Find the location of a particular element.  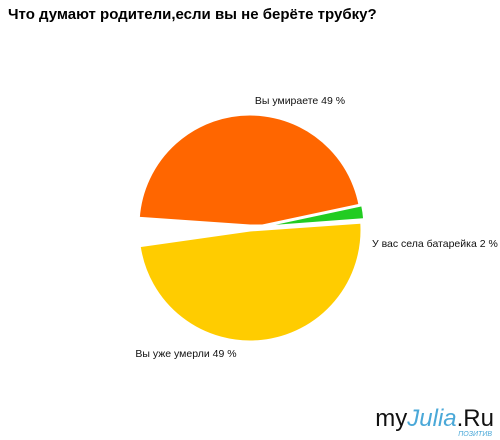

slice-dead-label: Вы уже умерли 49 % is located at coordinates (185, 354).